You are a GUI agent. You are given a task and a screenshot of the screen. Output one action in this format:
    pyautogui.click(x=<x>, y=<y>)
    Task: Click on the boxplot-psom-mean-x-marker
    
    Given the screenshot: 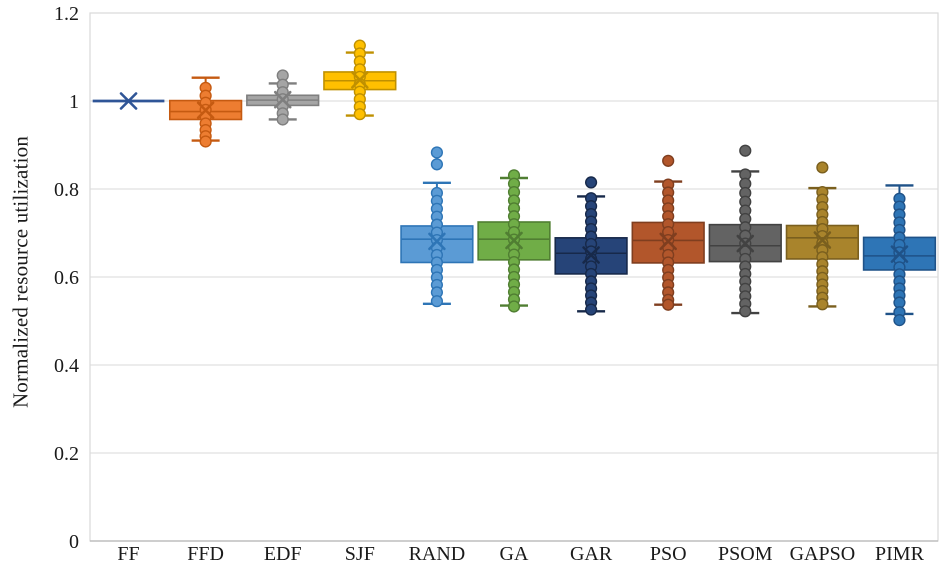 What is the action you would take?
    pyautogui.click(x=745, y=243)
    